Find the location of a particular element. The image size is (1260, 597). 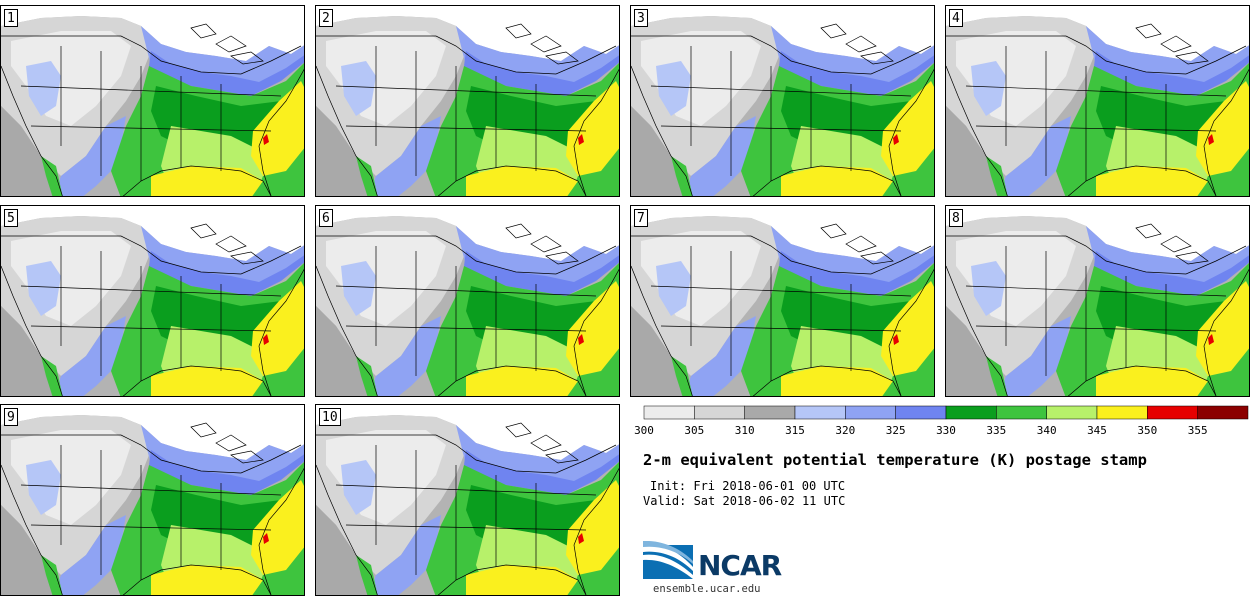

member-panel-8: 8 is located at coordinates (1097, 301).